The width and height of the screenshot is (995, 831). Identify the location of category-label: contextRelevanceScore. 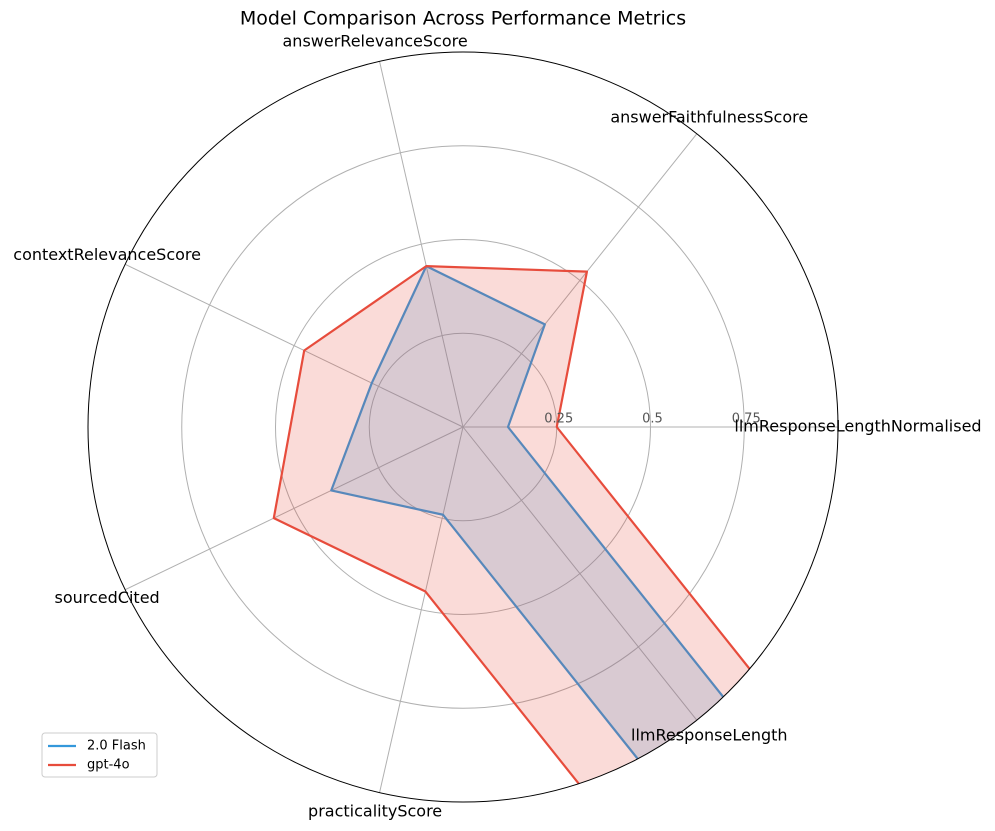
(107, 254).